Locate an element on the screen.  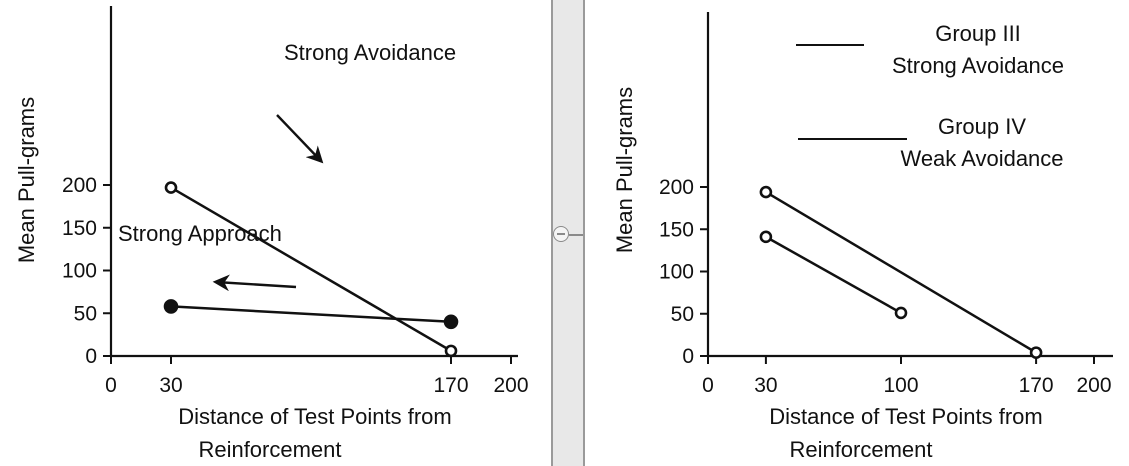
drag-handle-icon is located at coordinates (561, 234).